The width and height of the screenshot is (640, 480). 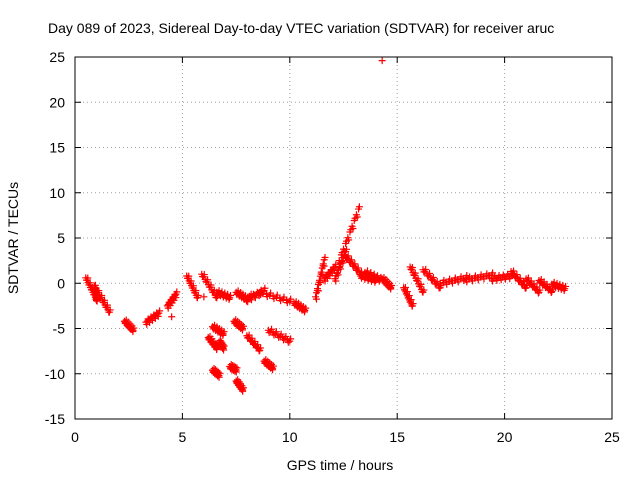 I want to click on y-tick-label: 5, so click(x=61, y=238).